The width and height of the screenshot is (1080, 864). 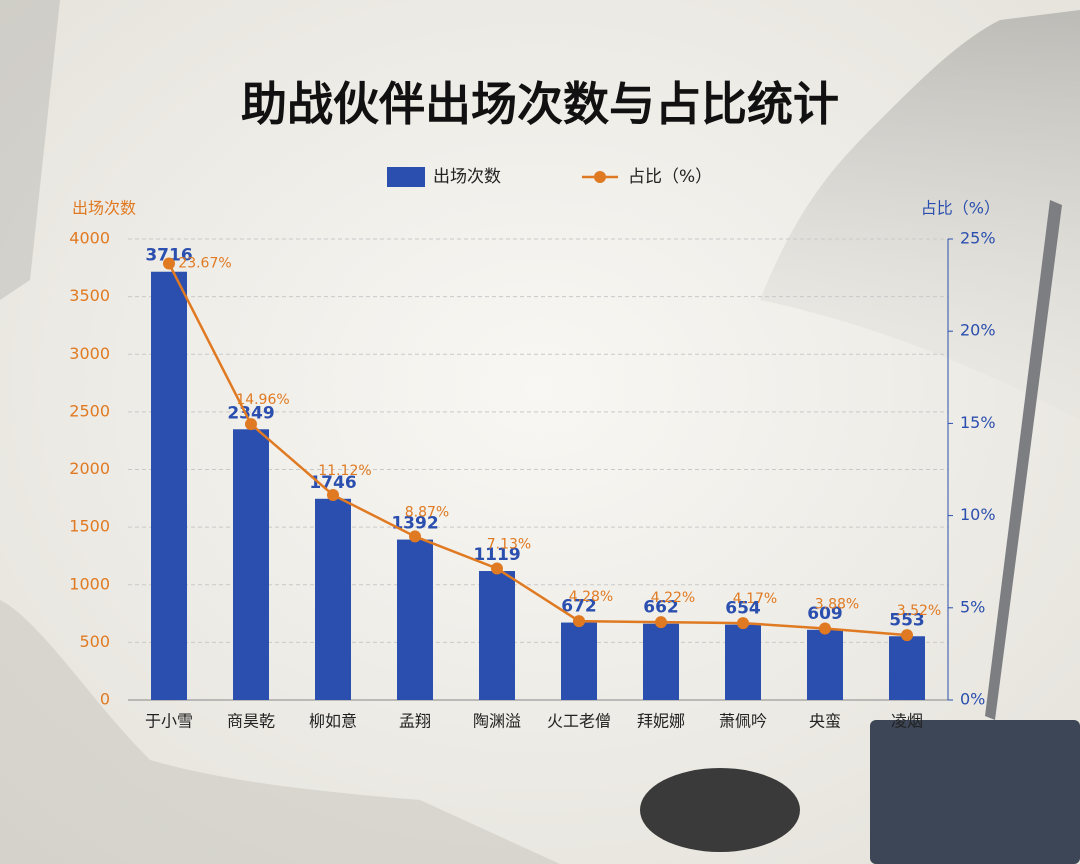 What do you see at coordinates (30, 150) in the screenshot?
I see `bamboo-decor` at bounding box center [30, 150].